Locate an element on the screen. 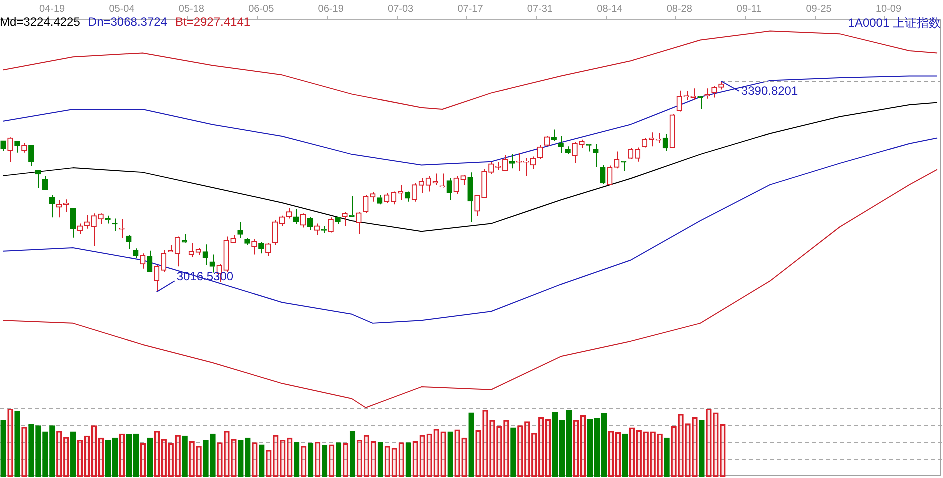 This screenshot has height=478, width=943. annotation: Dn=3068.3724 is located at coordinates (128, 22).